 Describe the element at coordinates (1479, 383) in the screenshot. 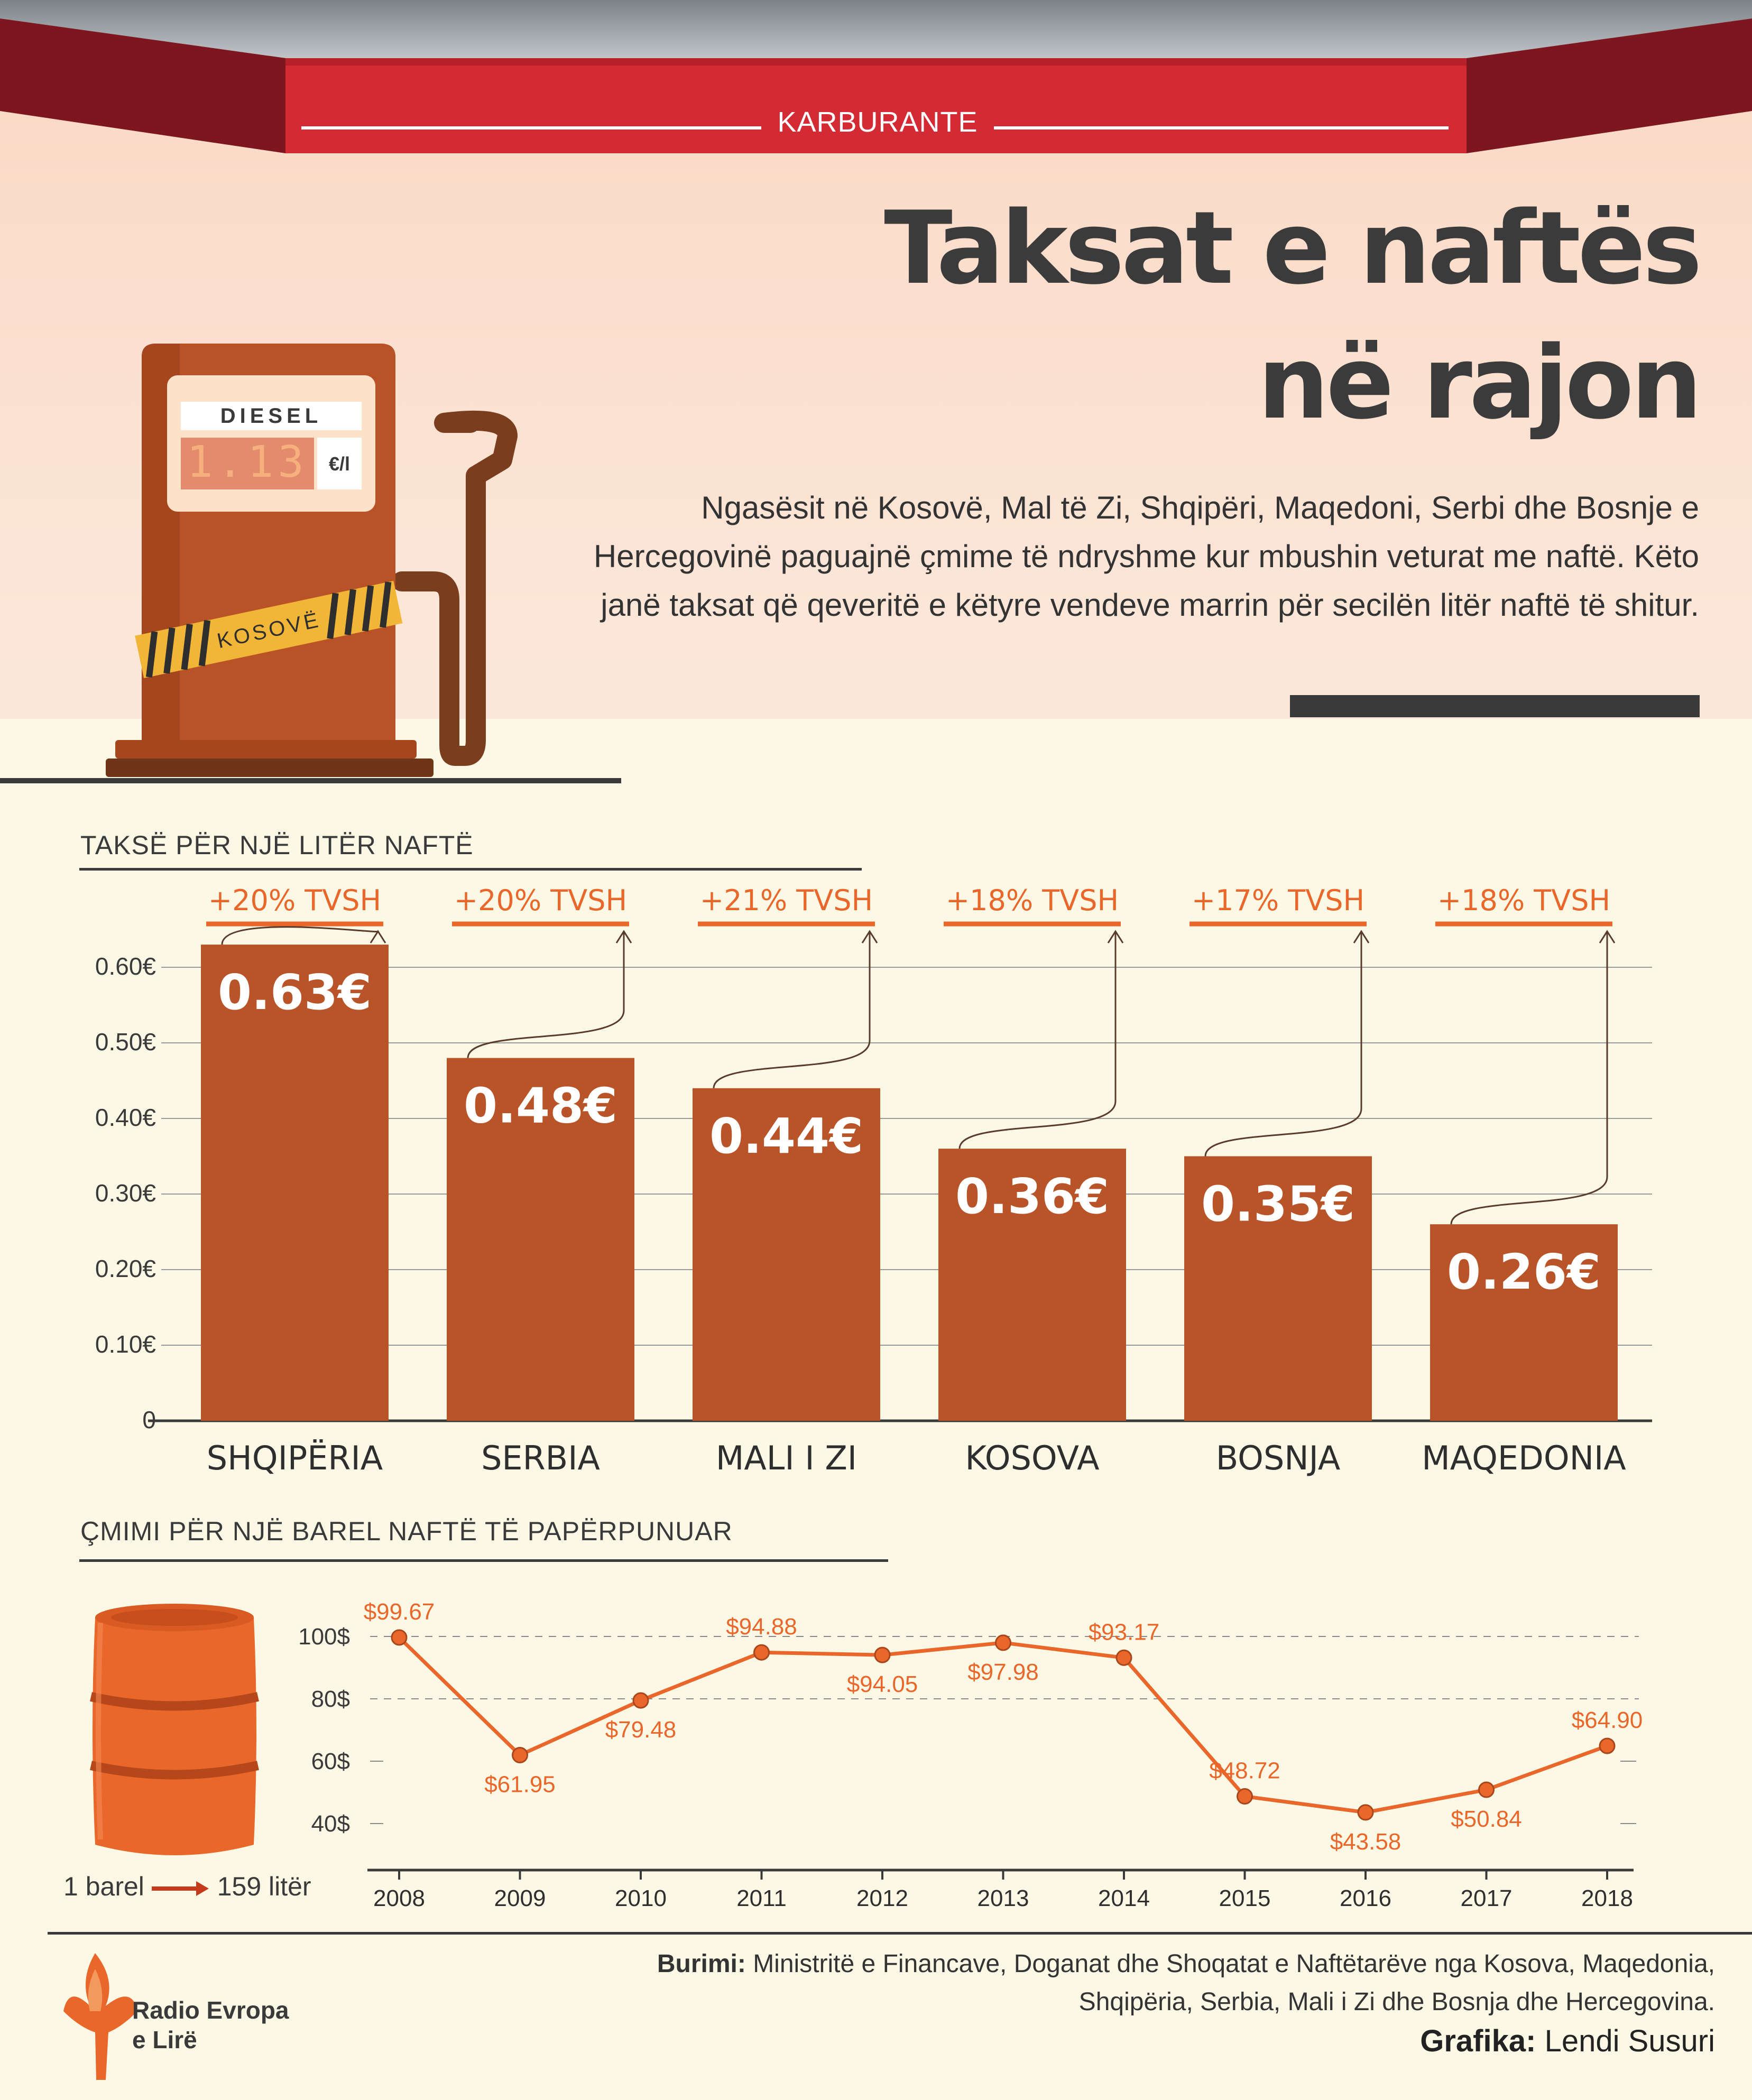

I see `page-title-line2: në rajon` at that location.